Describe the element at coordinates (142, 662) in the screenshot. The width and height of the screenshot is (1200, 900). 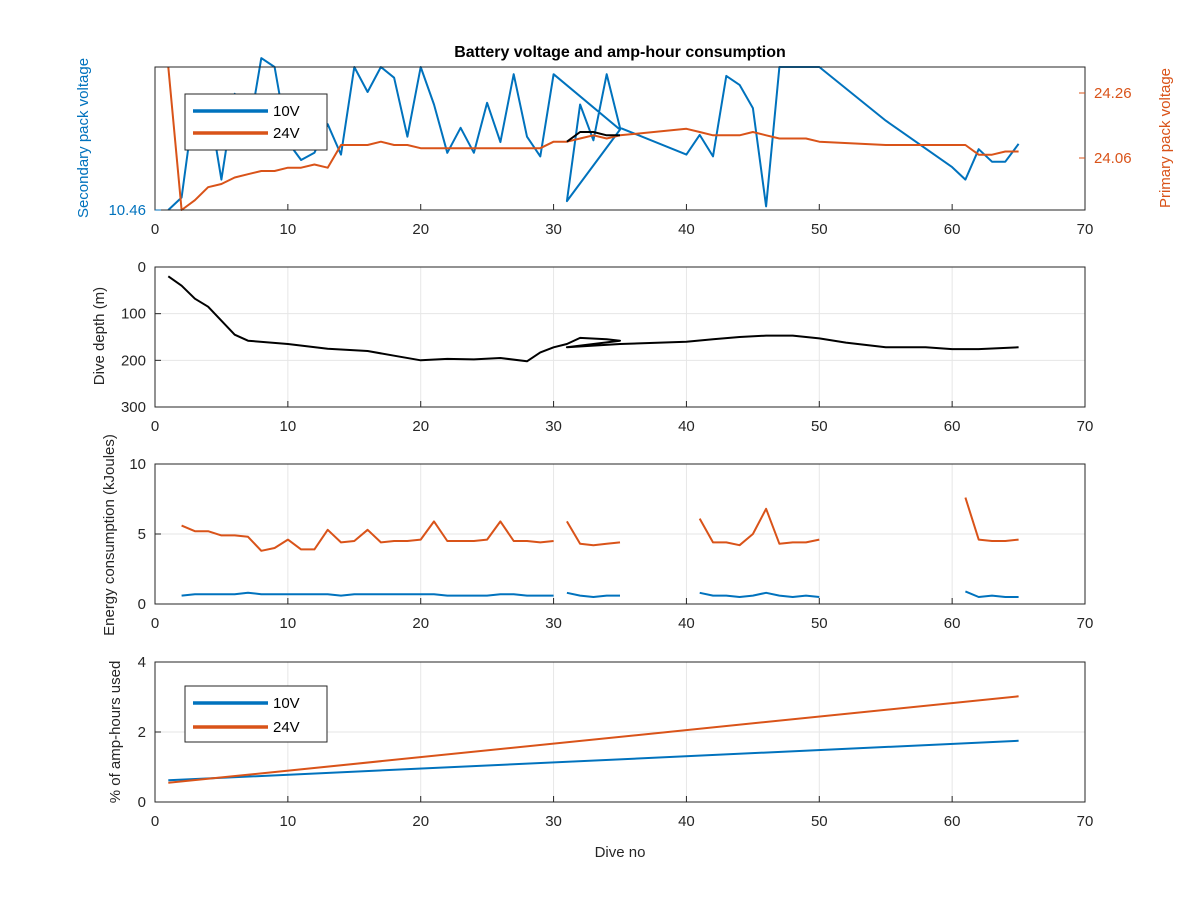
I see `y-tick-label: 4` at that location.